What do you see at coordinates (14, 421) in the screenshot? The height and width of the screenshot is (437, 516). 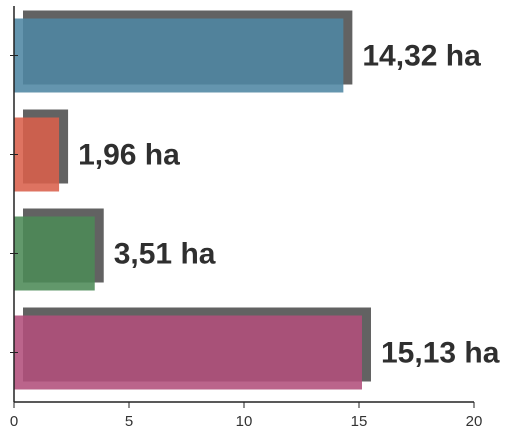 I see `x-tick-label: 0` at bounding box center [14, 421].